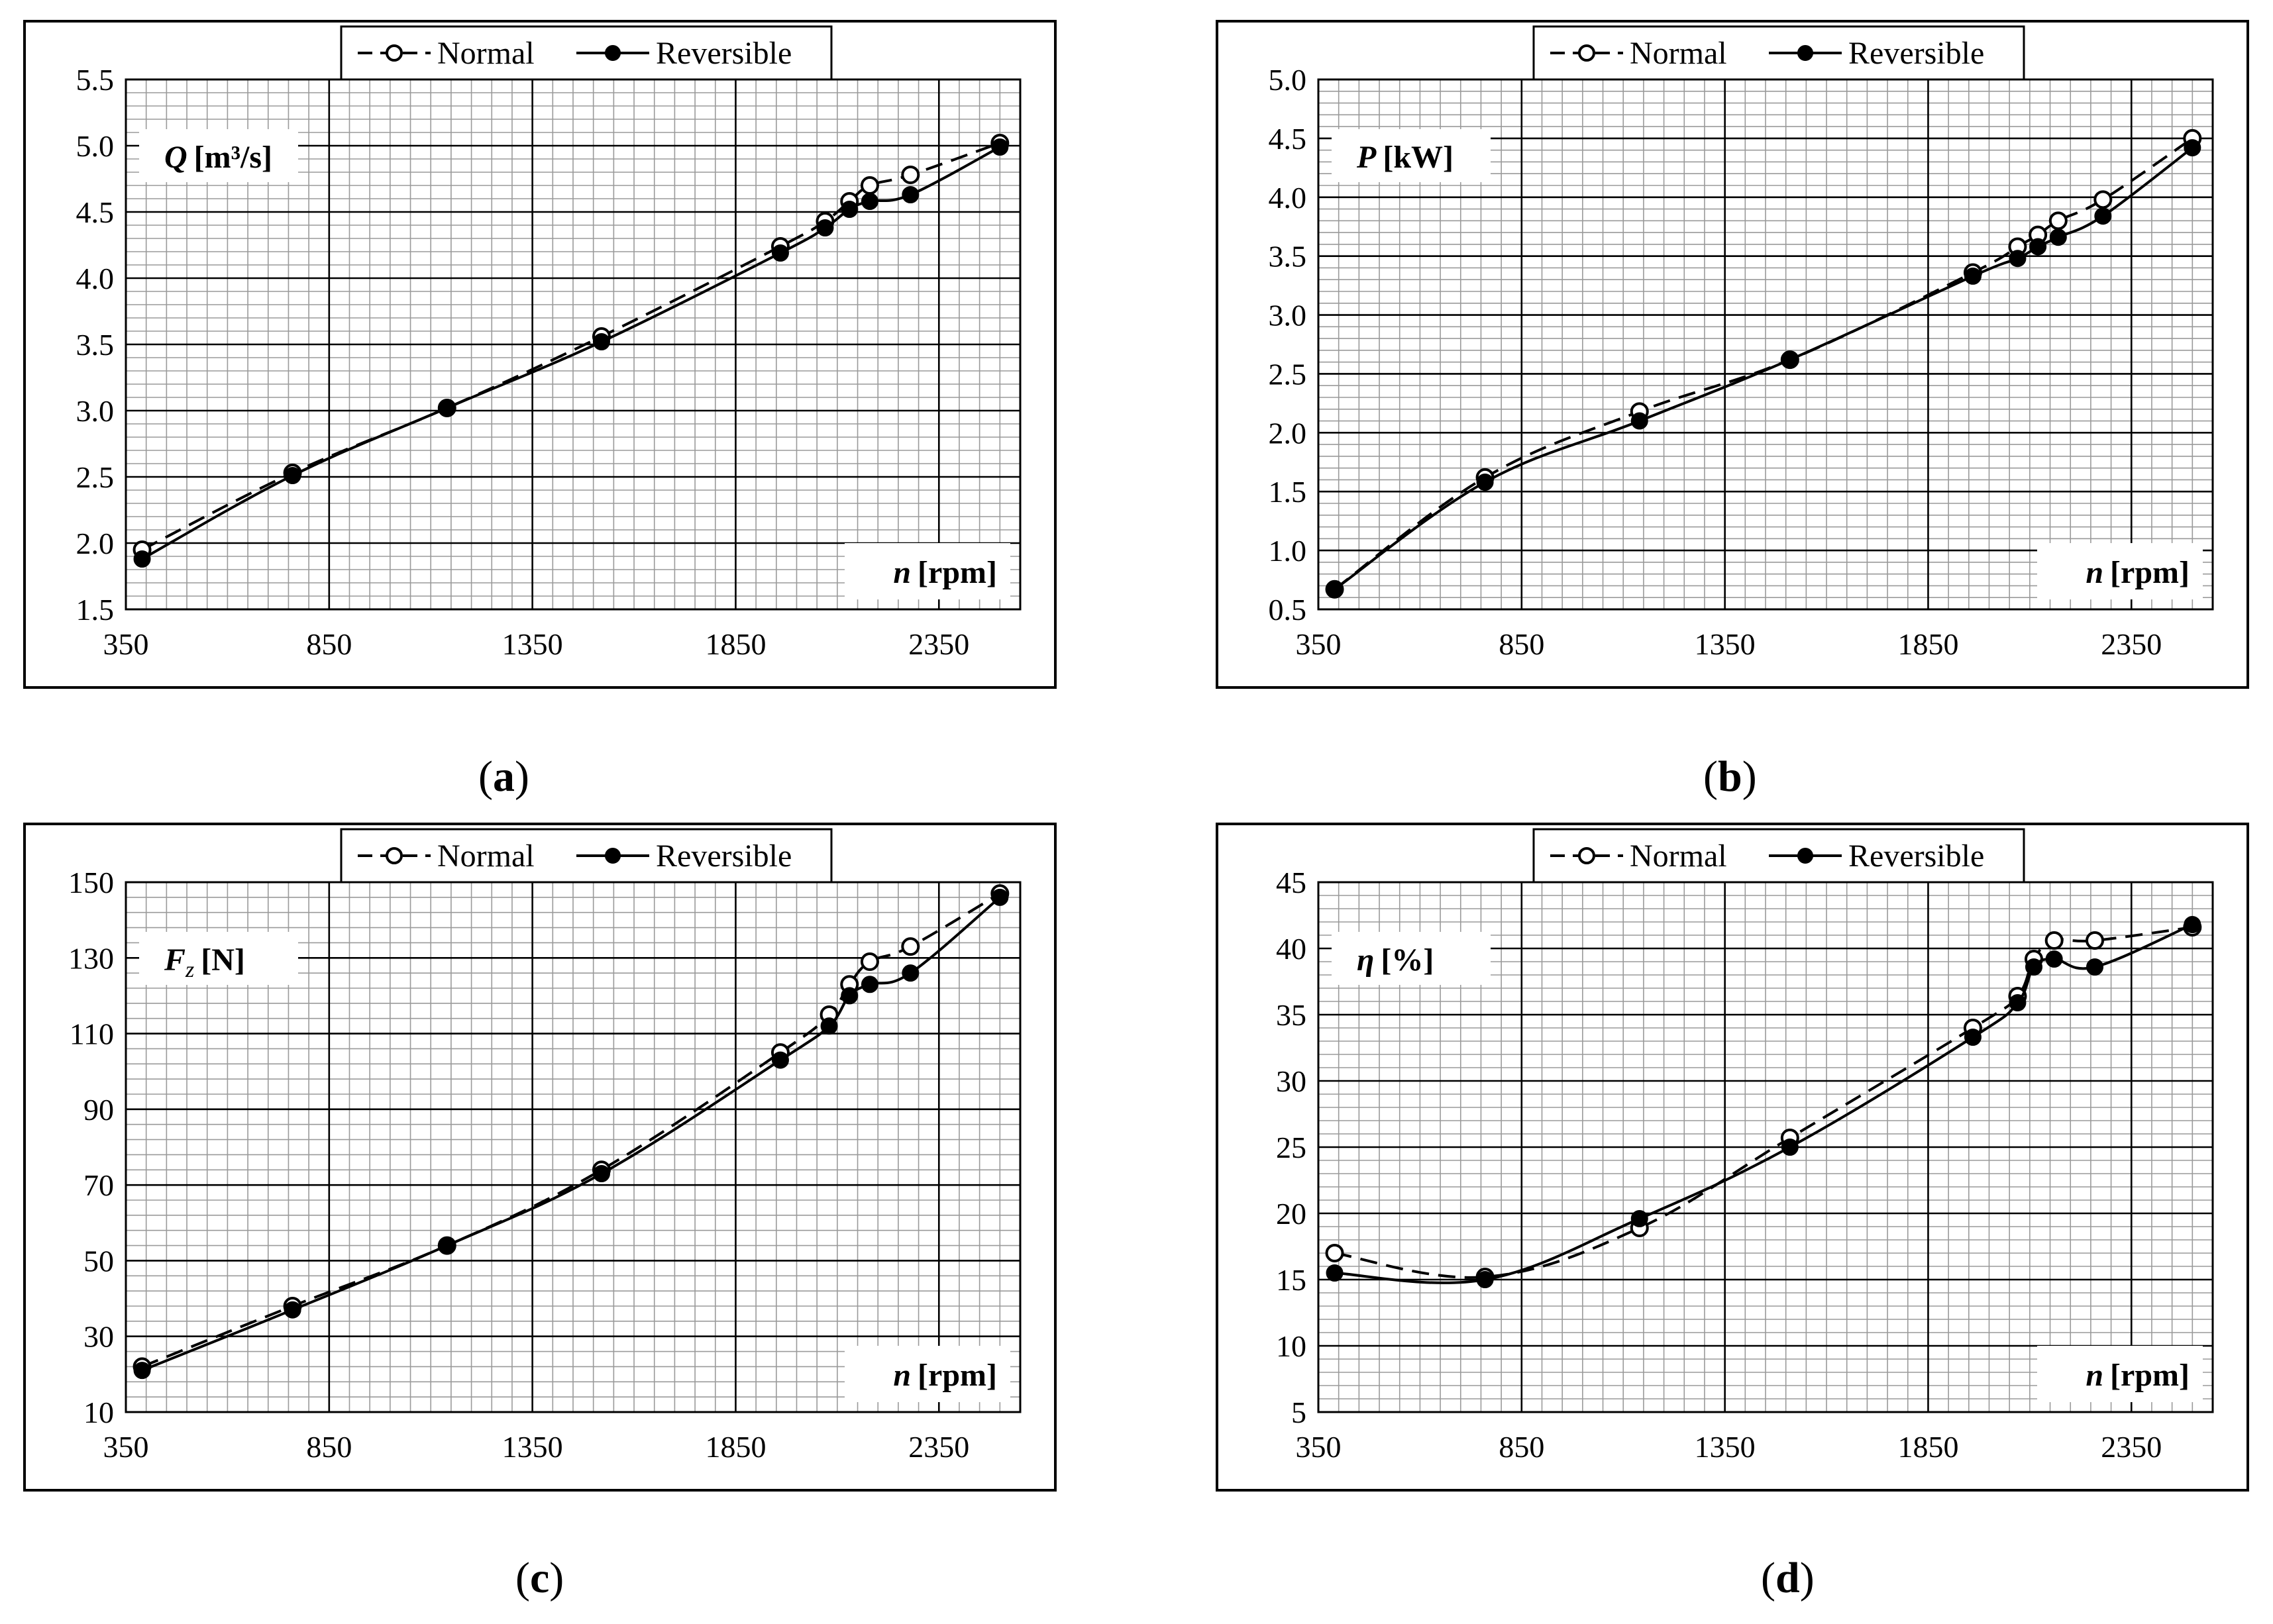 The width and height of the screenshot is (2273, 1624). I want to click on y-tick-label: 90, so click(99, 1110).